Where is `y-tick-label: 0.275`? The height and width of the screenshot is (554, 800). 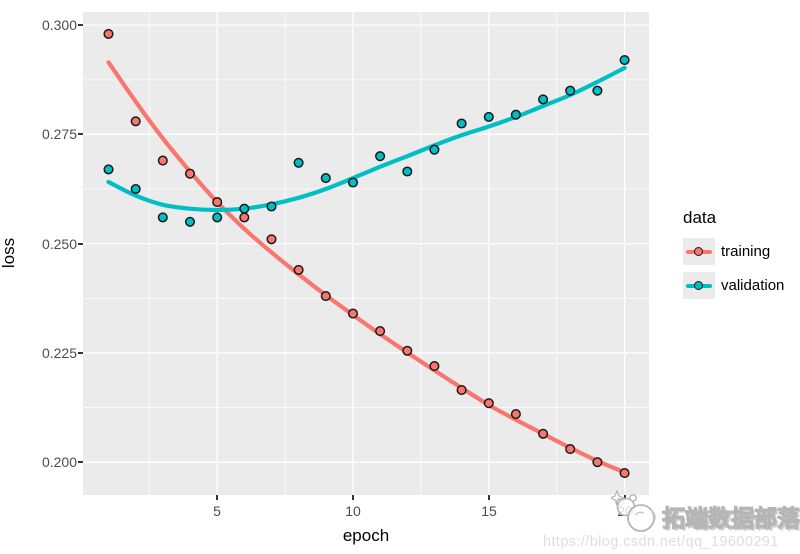 y-tick-label: 0.275 is located at coordinates (59, 134).